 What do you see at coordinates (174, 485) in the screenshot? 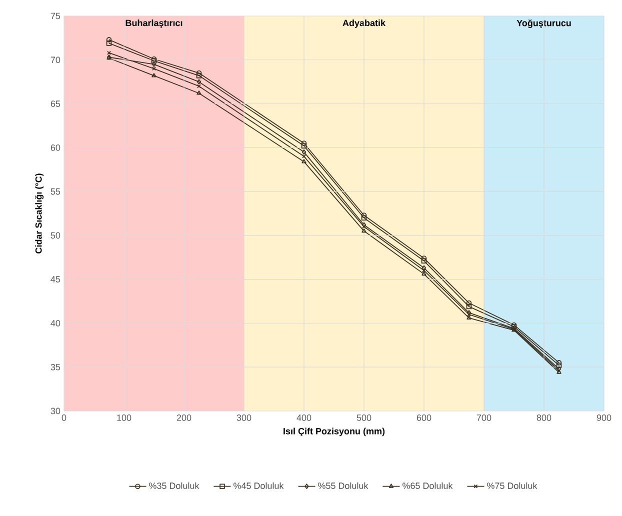
I see `legend-label: %35 Doluluk` at bounding box center [174, 485].